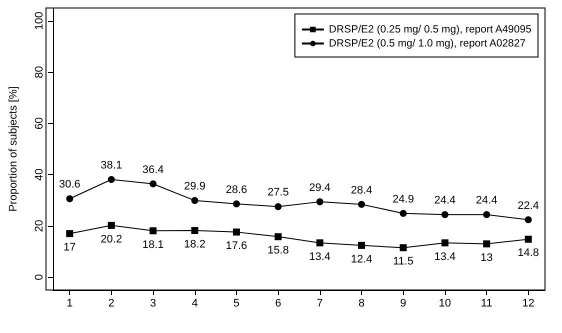  Describe the element at coordinates (40, 226) in the screenshot. I see `y-tick-label: 20` at that location.